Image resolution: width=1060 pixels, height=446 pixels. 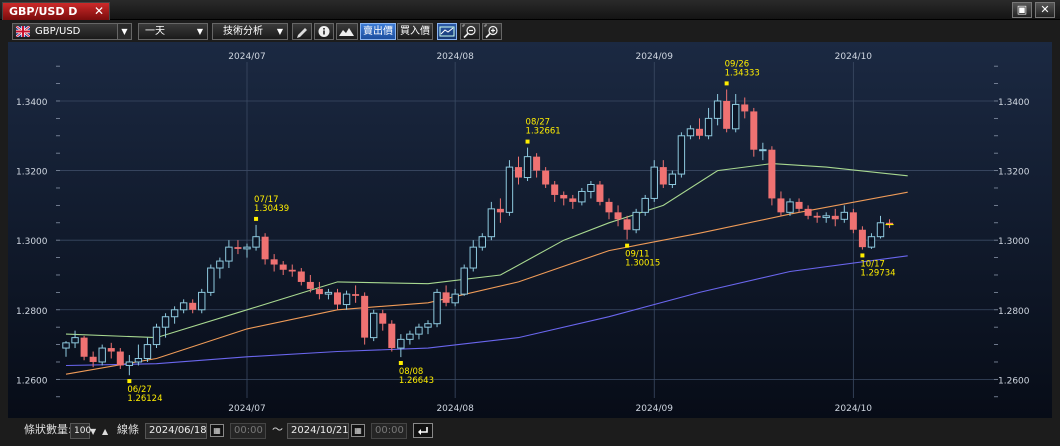 What do you see at coordinates (324, 31) in the screenshot?
I see `info-button` at bounding box center [324, 31].